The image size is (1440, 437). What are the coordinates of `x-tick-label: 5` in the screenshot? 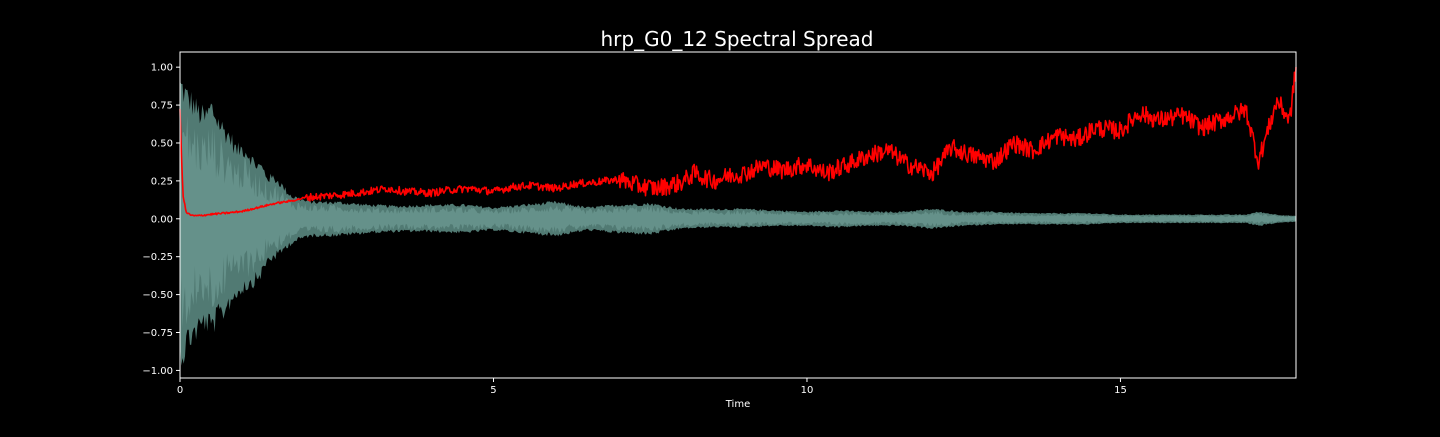 It's located at (493, 390).